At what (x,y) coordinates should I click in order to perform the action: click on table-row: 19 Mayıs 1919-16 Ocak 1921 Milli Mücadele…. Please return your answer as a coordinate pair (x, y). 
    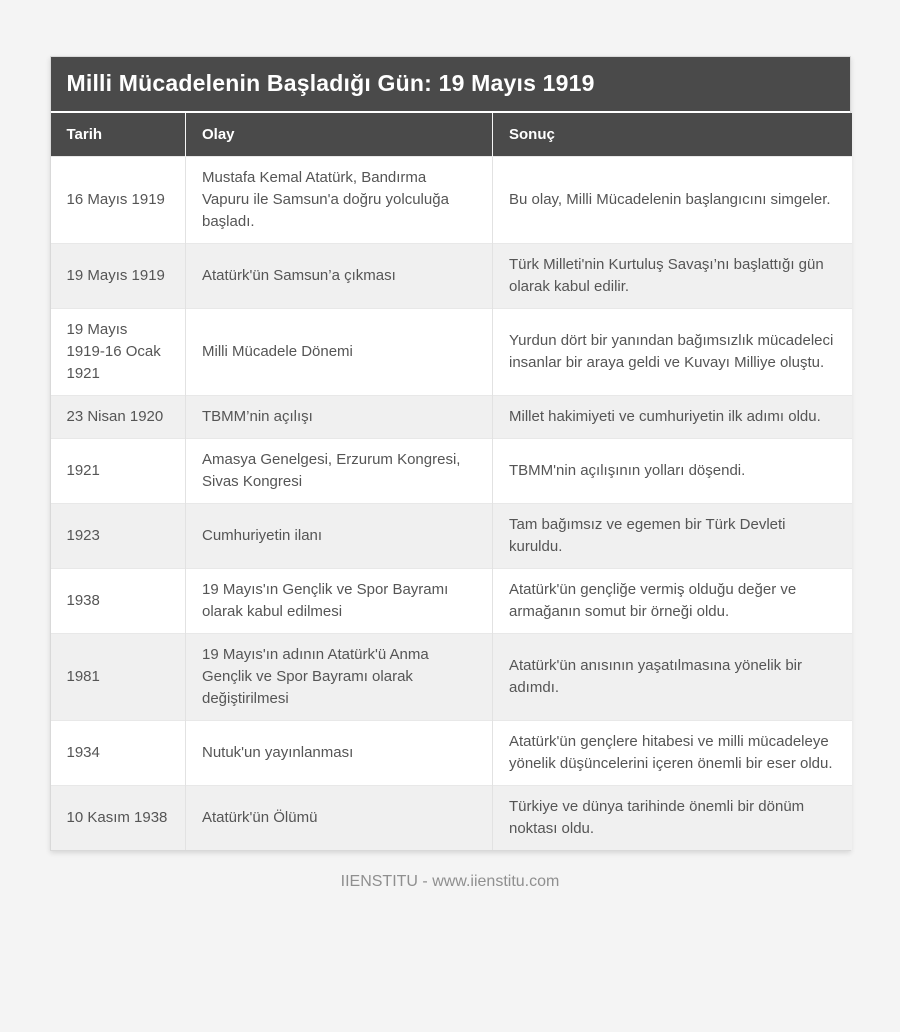
    Looking at the image, I should click on (451, 352).